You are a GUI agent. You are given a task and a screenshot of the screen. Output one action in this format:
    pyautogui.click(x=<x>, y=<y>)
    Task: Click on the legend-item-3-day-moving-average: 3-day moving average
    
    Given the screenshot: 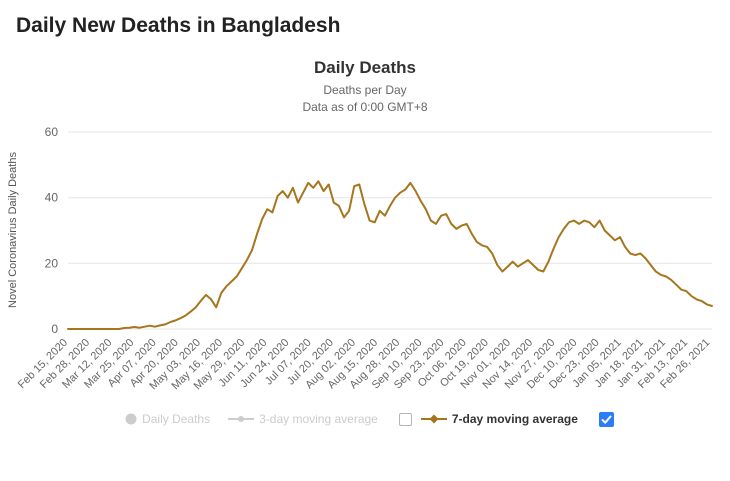 What is the action you would take?
    pyautogui.click(x=303, y=419)
    